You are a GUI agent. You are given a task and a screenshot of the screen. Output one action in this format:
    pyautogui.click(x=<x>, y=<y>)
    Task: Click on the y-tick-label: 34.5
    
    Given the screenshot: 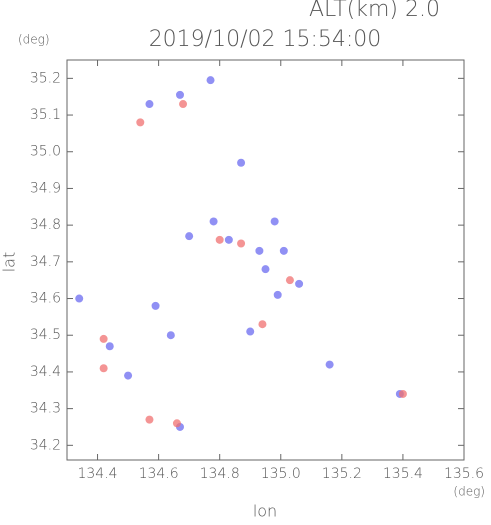 What is the action you would take?
    pyautogui.click(x=45, y=335)
    